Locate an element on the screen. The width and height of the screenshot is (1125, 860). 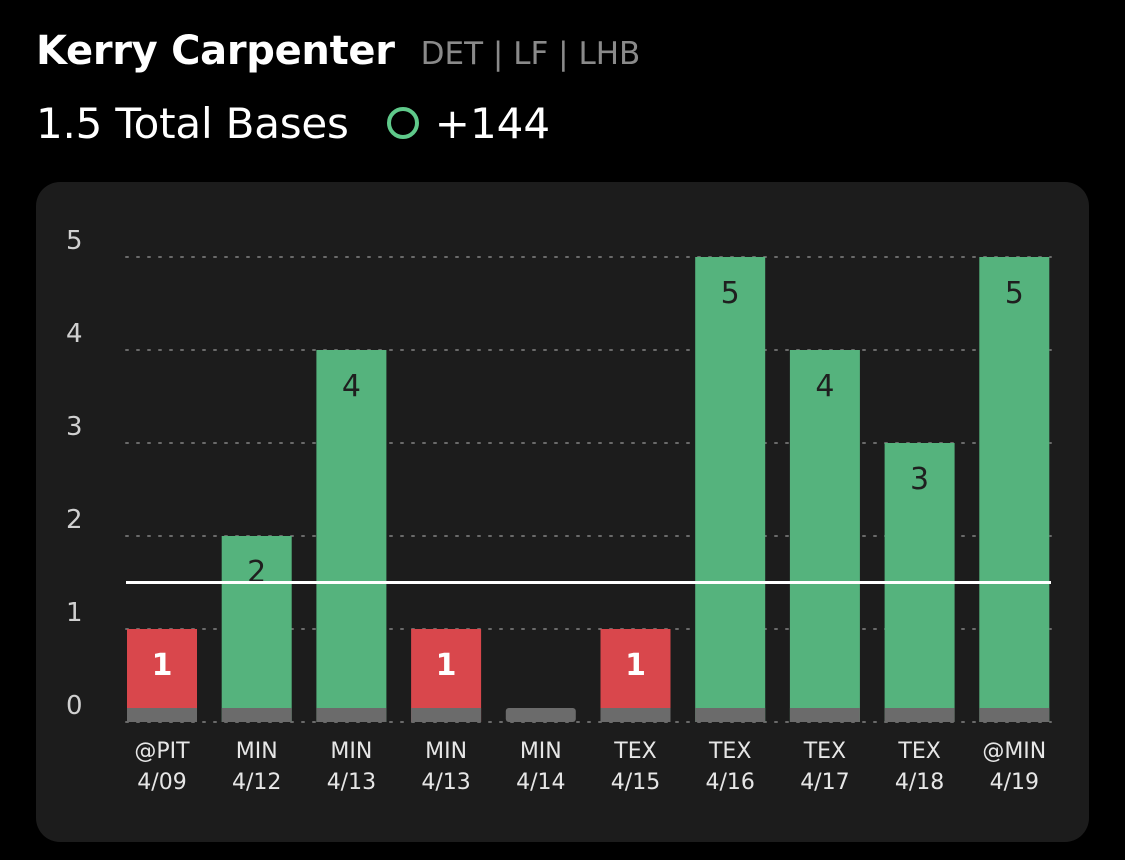
y-tick-label: 2 is located at coordinates (74, 520).